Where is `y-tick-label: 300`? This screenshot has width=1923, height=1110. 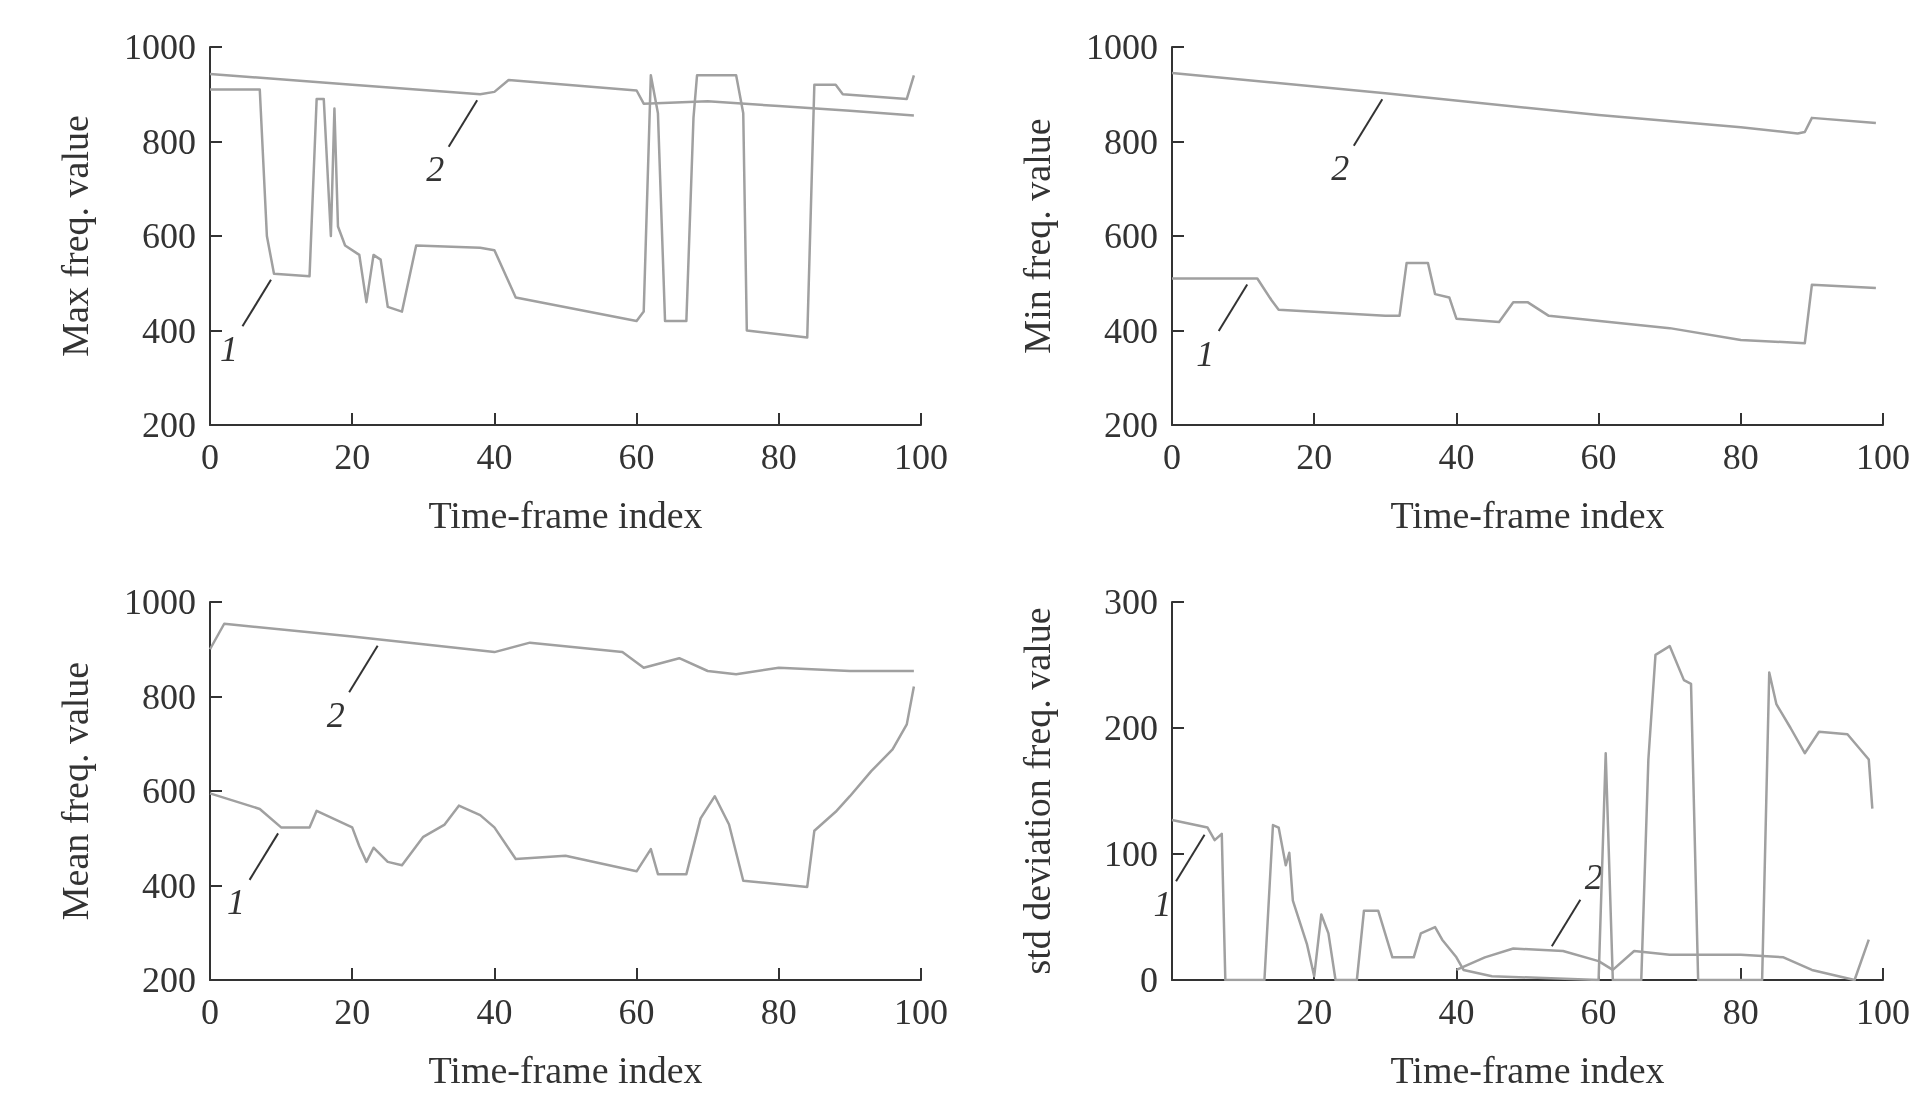
y-tick-label: 300 is located at coordinates (1131, 602).